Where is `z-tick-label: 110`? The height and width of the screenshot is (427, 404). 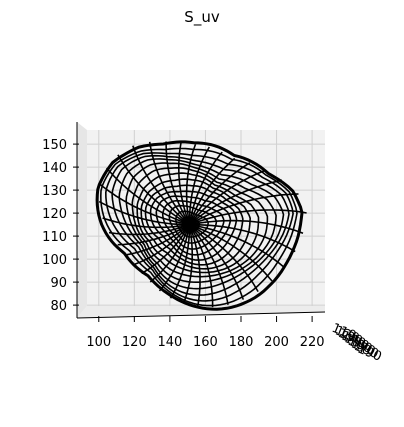
z-tick-label: 110 is located at coordinates (54, 237).